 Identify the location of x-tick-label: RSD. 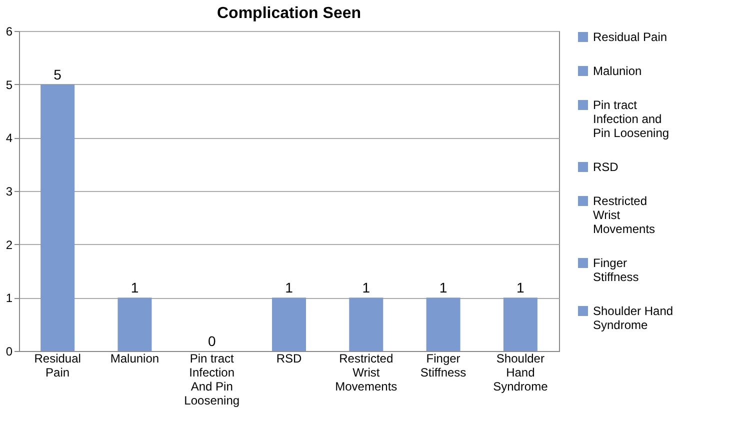
(289, 359).